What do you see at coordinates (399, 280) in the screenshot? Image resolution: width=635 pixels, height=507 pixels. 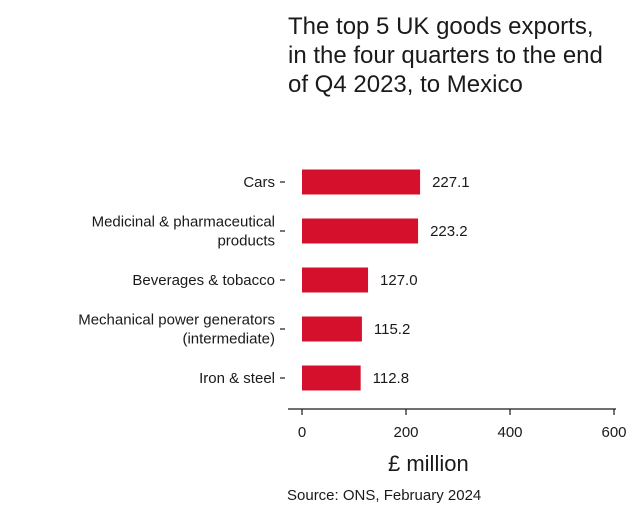 I see `value-label-2: 127.0` at bounding box center [399, 280].